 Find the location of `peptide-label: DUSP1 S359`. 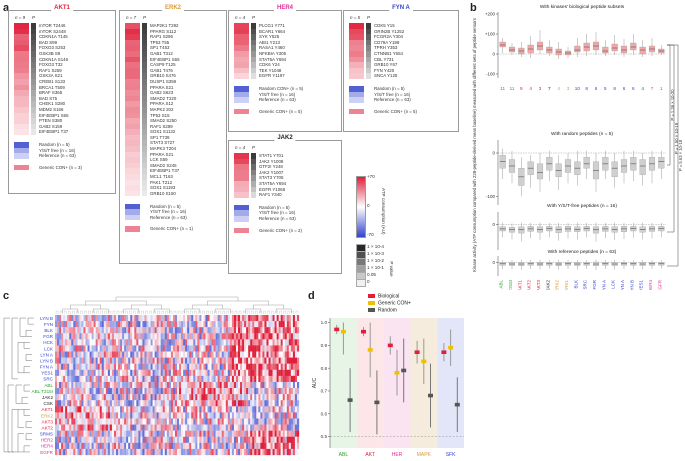

peptide-label: DUSP1 S359 is located at coordinates (163, 81).